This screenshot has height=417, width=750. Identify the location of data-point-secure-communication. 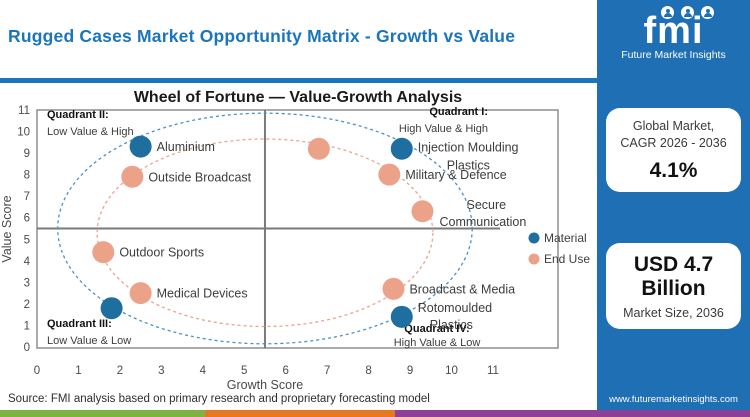
(422, 211).